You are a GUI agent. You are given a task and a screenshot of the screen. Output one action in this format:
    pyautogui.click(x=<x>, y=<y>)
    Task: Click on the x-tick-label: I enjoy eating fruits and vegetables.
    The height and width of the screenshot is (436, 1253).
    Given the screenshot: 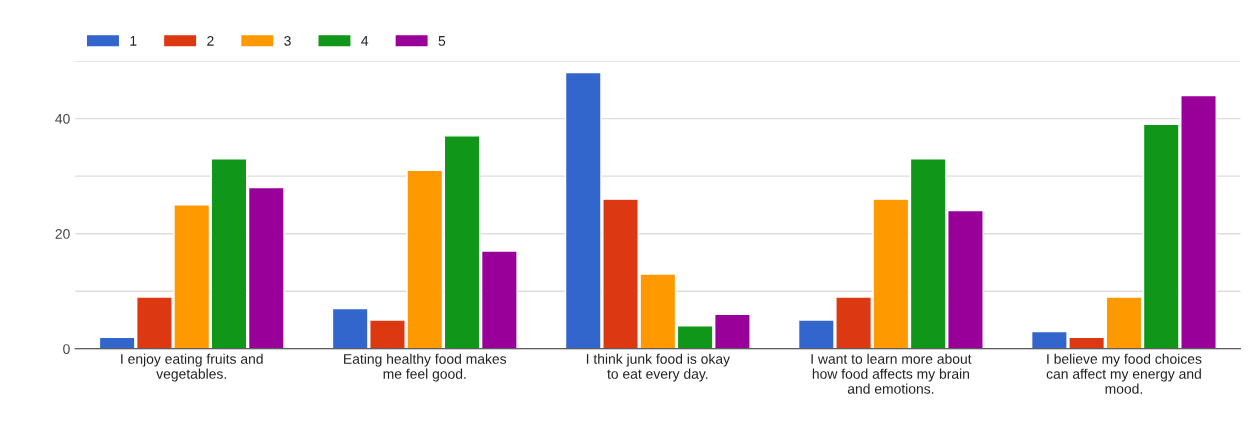 What is the action you would take?
    pyautogui.click(x=192, y=367)
    